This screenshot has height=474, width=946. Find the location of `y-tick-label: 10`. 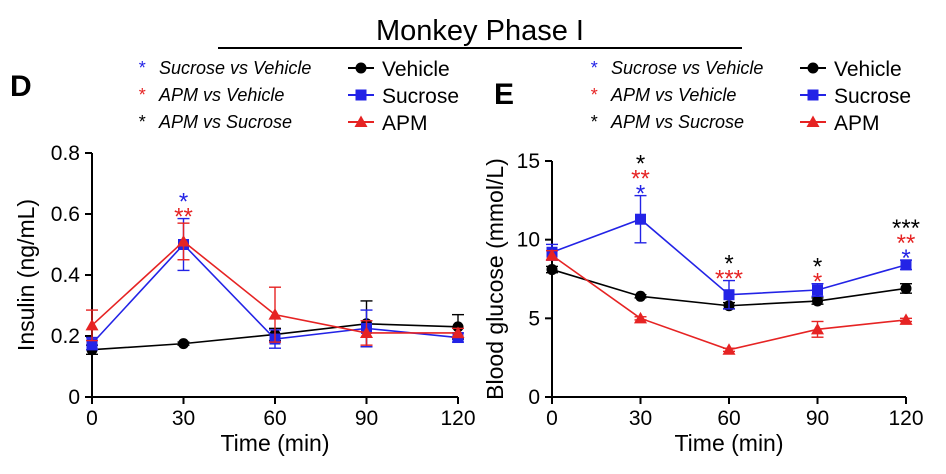

y-tick-label: 10 is located at coordinates (528, 240).